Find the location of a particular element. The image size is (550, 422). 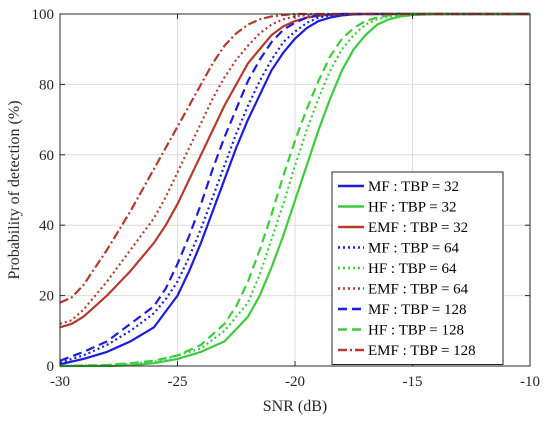

legend-label: HF : TBP = 32 is located at coordinates (412, 208).